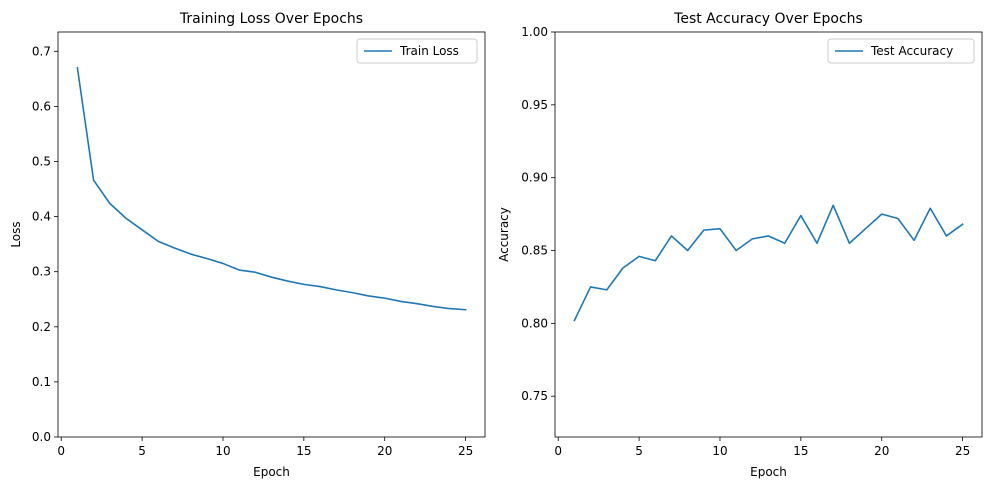  Describe the element at coordinates (534, 251) in the screenshot. I see `y-tick-label: 0.85` at that location.